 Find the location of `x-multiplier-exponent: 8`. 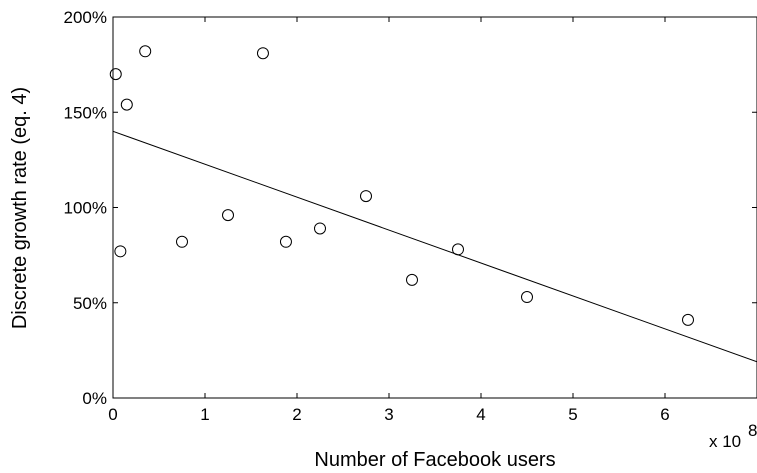

x-multiplier-exponent: 8 is located at coordinates (752, 430).